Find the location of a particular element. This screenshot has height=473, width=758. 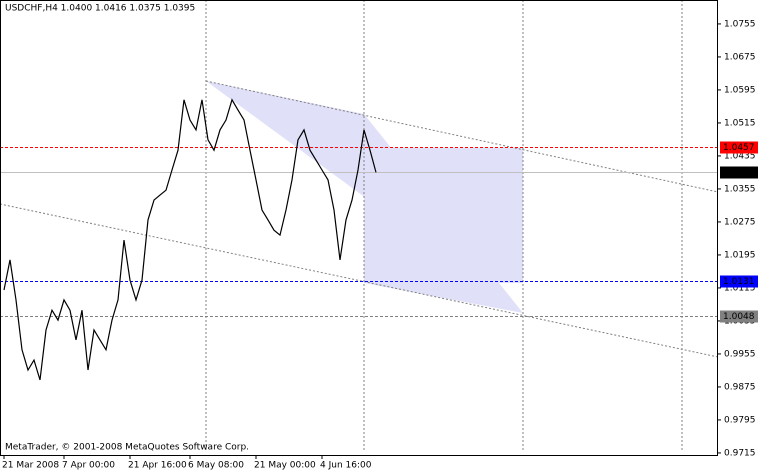

y-tick-label: 1.0755 is located at coordinates (740, 24).